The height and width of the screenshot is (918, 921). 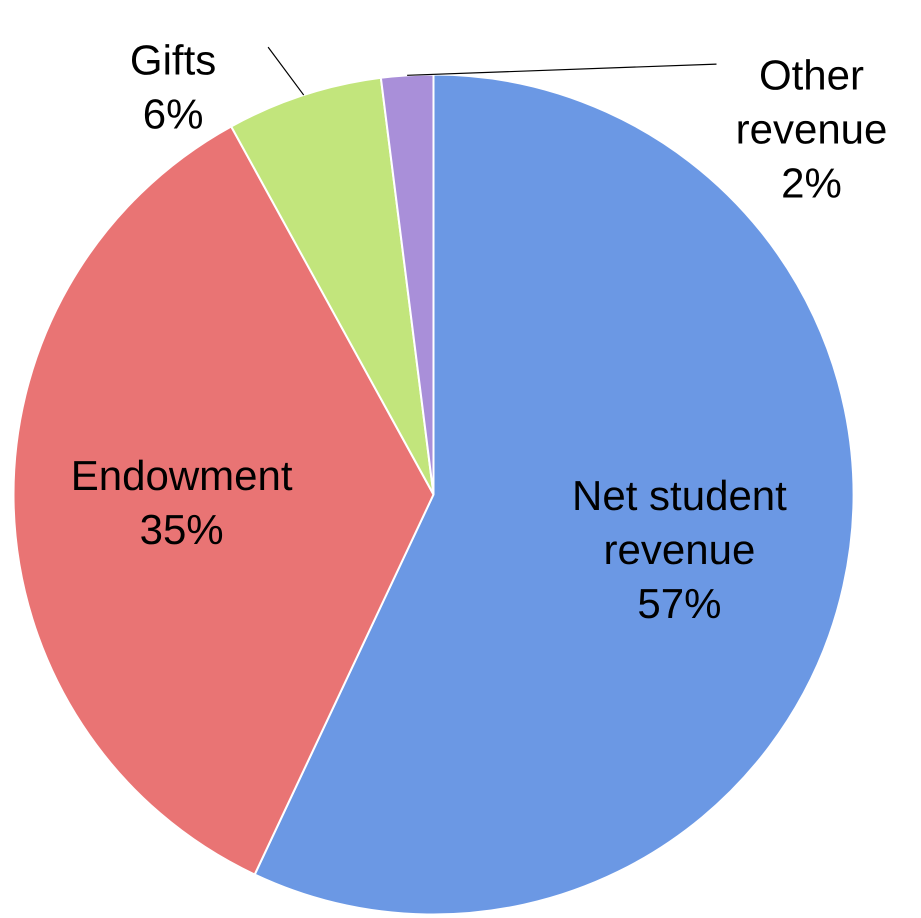 I want to click on data-label: 6%, so click(x=173, y=114).